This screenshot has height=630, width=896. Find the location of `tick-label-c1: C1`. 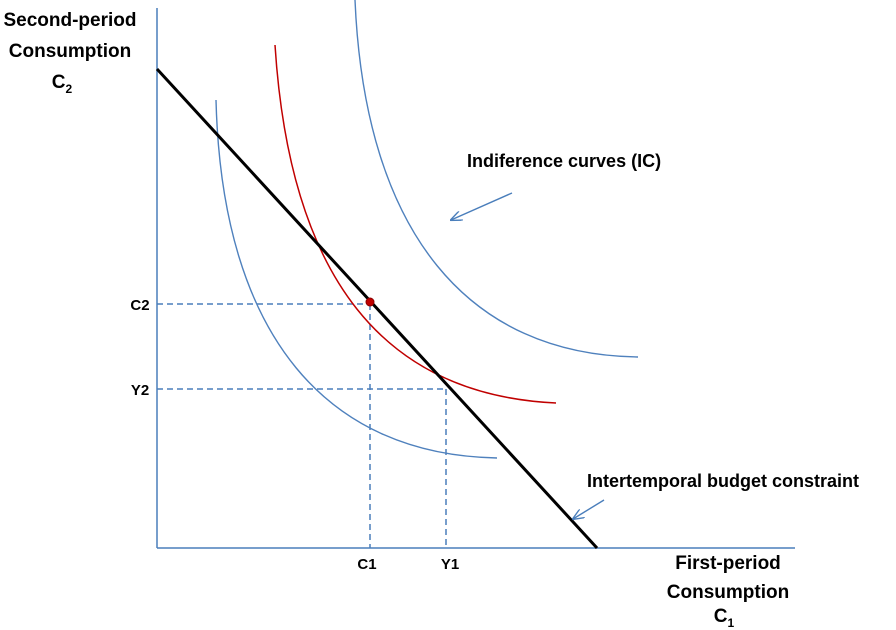

tick-label-c1: C1 is located at coordinates (366, 564).